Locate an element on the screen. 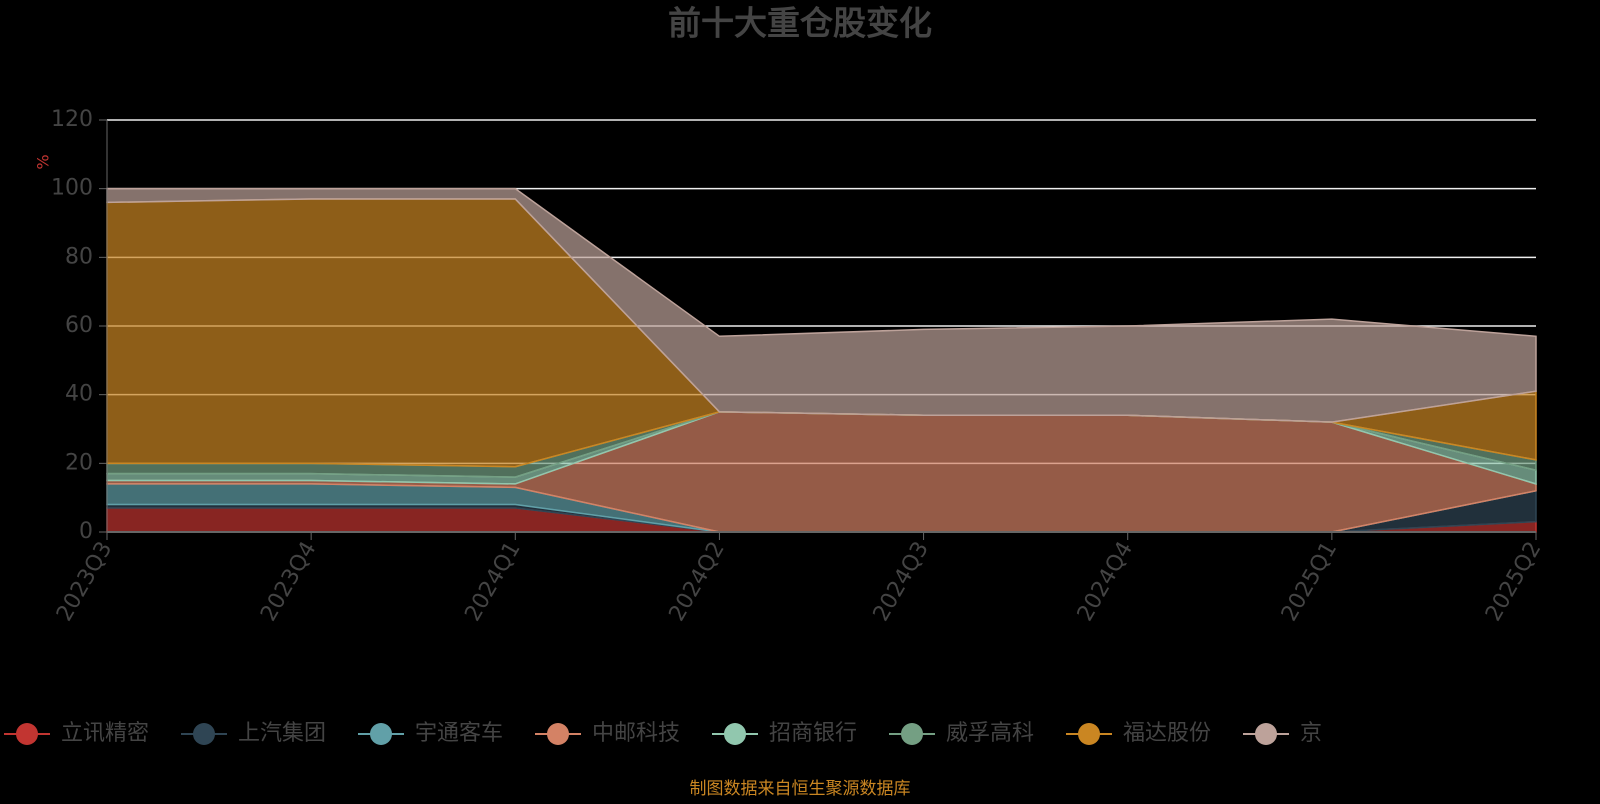 This screenshot has height=804, width=1600. y-tick-label: 20 is located at coordinates (79, 462).